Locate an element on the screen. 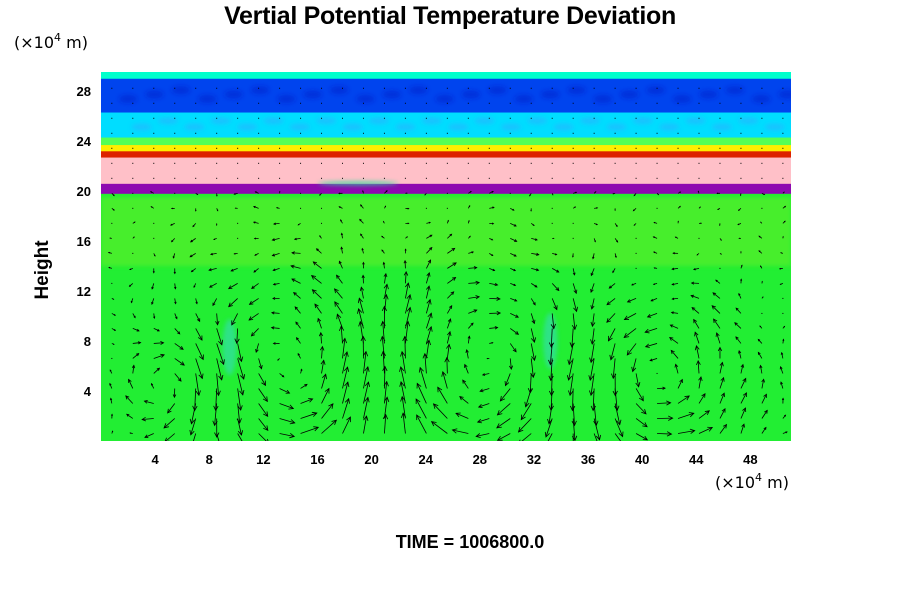  y-unit-exponent: 4 is located at coordinates (58, 37).